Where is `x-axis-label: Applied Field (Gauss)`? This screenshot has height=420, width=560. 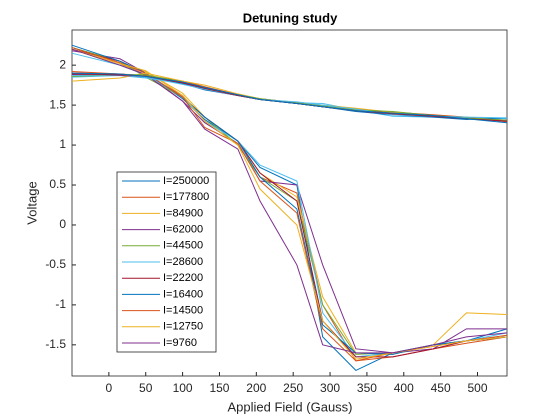 x-axis-label: Applied Field (Gauss) is located at coordinates (290, 406).